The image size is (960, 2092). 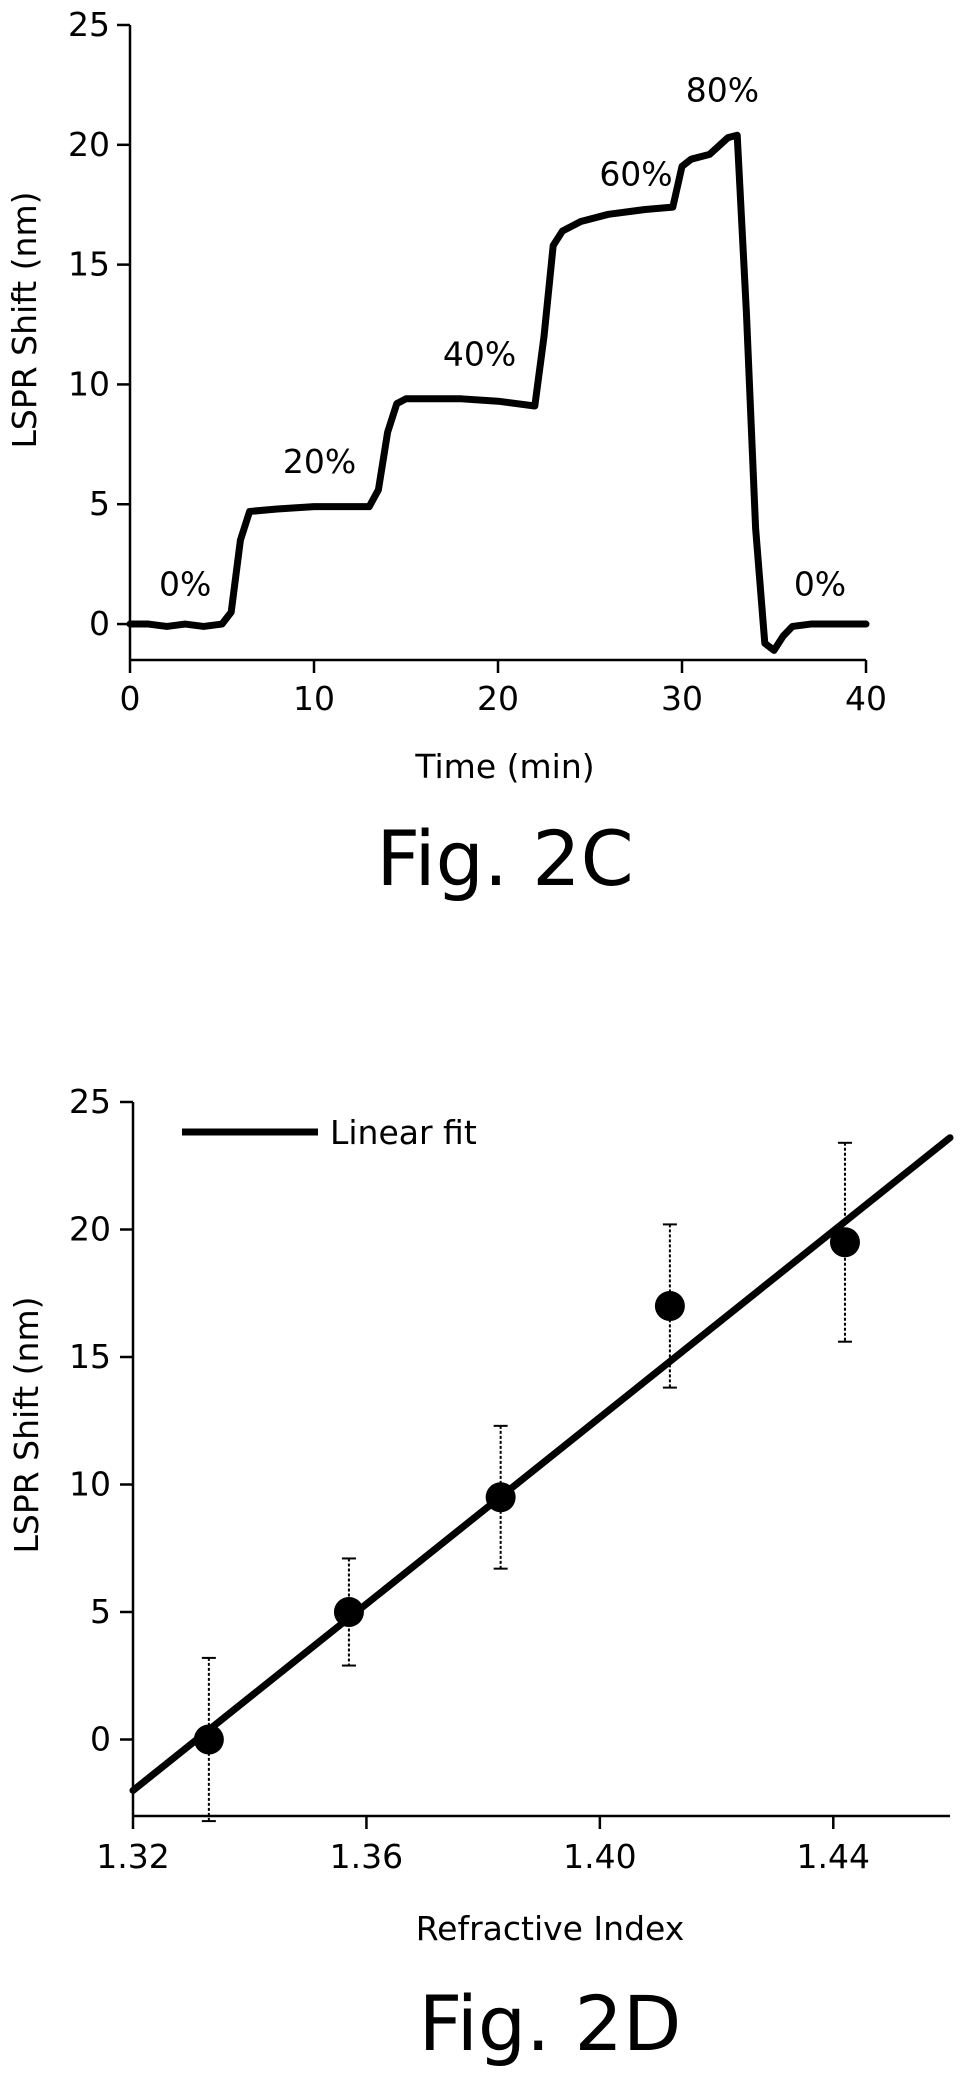 I want to click on annotation-label: 80%, so click(x=722, y=90).